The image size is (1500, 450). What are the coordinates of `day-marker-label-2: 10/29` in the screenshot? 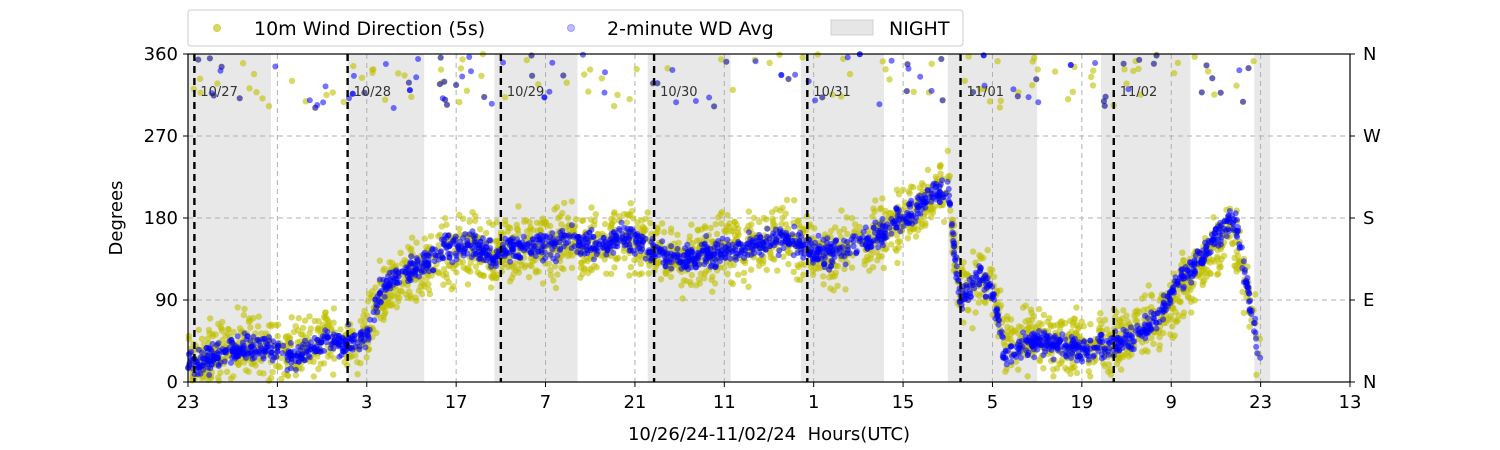 It's located at (525, 92).